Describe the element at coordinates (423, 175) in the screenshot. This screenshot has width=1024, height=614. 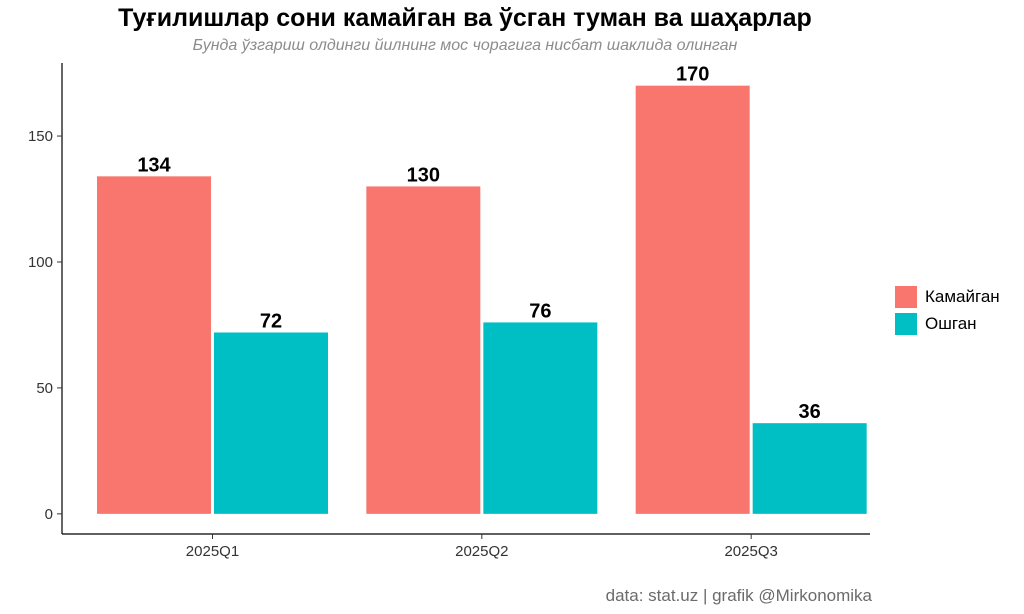
I see `data-label: 130` at that location.